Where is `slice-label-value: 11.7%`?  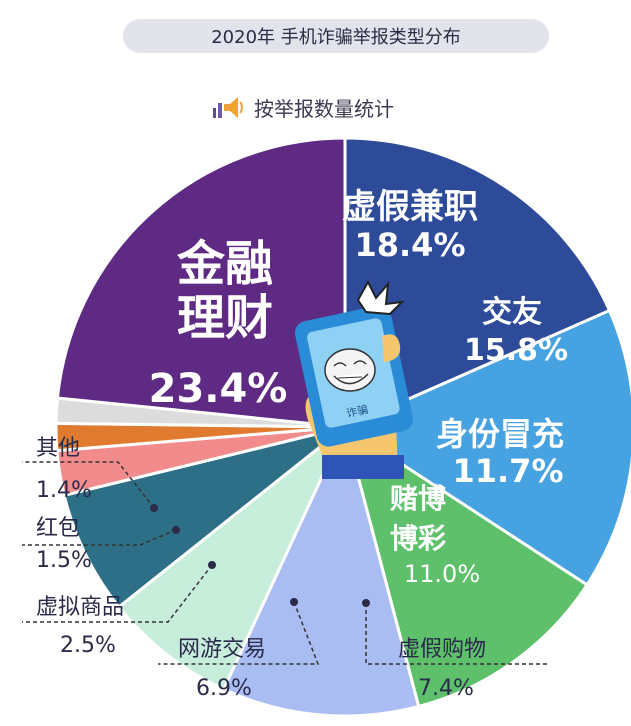 slice-label-value: 11.7% is located at coordinates (507, 471).